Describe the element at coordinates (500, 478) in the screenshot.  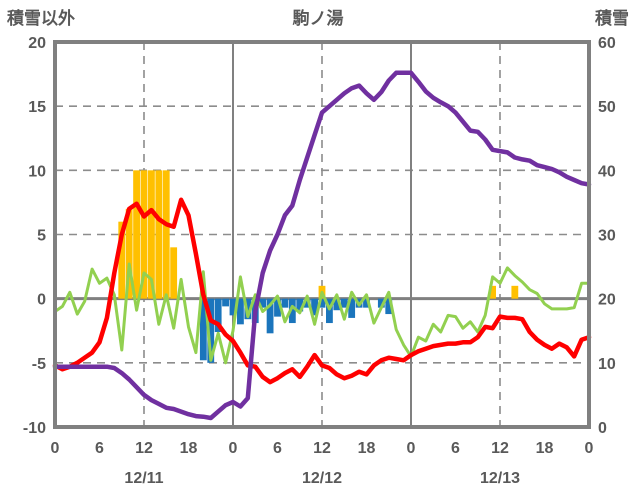
I see `date-label: 12/13` at that location.